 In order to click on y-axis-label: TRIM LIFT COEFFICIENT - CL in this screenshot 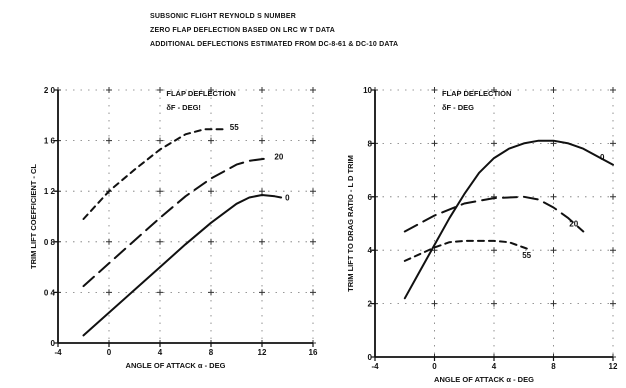, I will do `click(33, 216)`.